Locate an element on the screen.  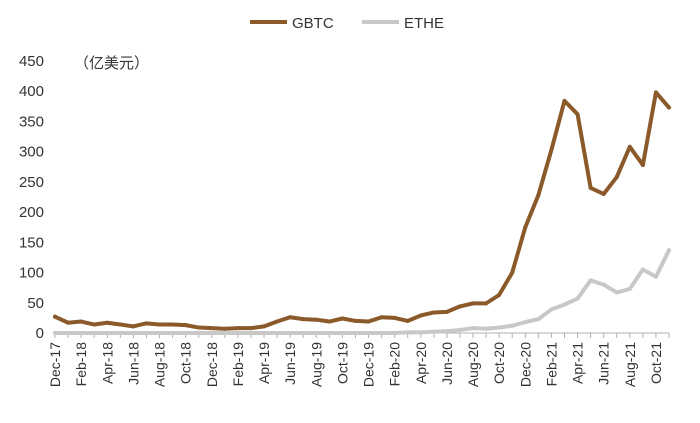
x-tick-label-oct-20: Oct-20 is located at coordinates (499, 363).